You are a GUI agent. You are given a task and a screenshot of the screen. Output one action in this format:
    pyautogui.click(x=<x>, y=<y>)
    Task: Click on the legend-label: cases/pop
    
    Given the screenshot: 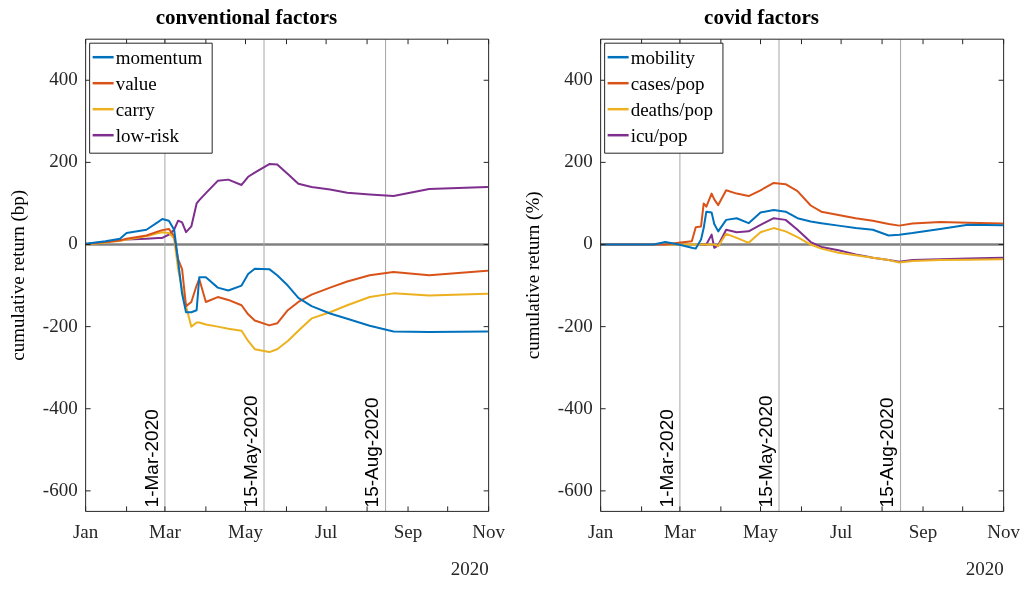 What is the action you would take?
    pyautogui.click(x=667, y=84)
    